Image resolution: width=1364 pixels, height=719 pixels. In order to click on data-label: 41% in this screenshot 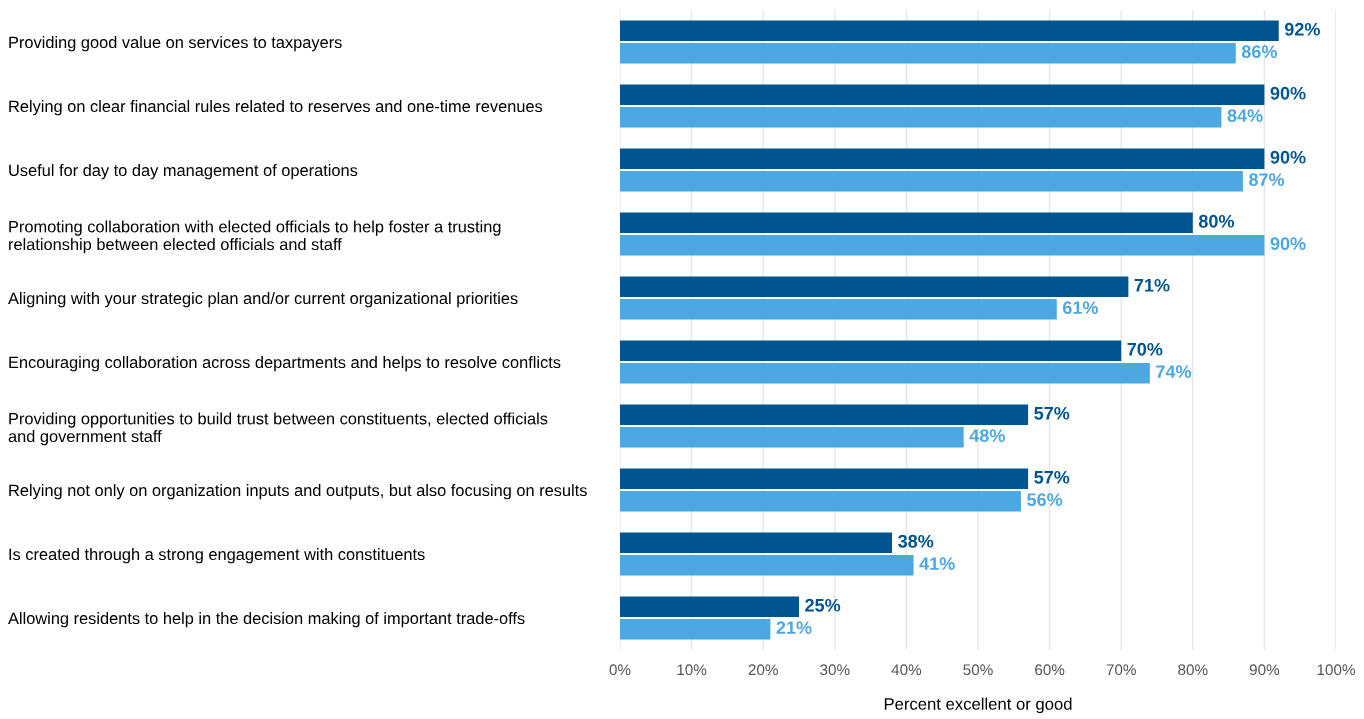, I will do `click(937, 564)`.